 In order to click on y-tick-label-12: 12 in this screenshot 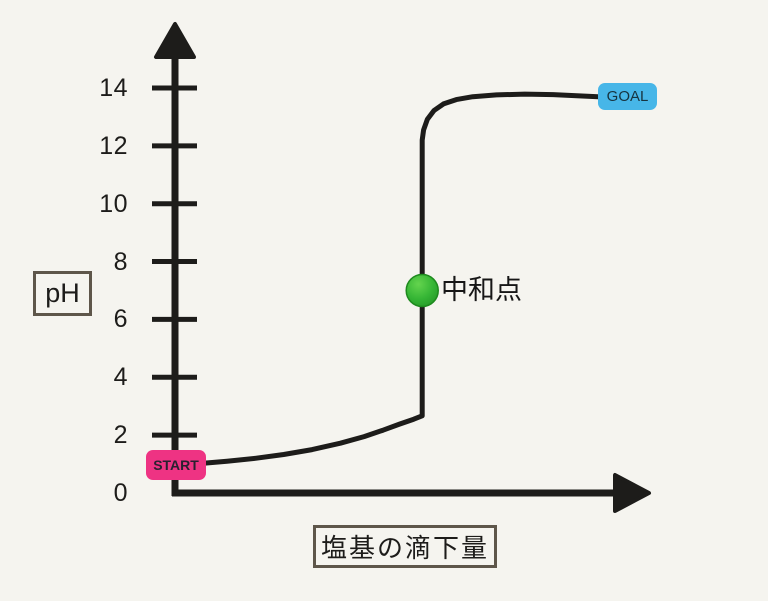, I will do `click(113, 145)`.